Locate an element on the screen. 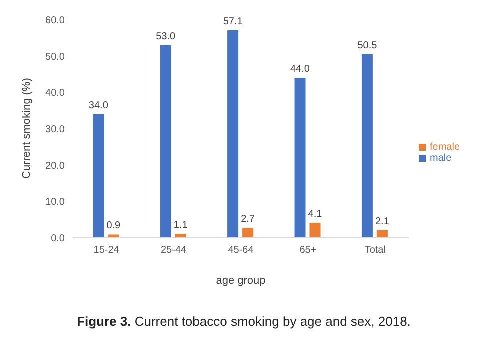  caption: Figure 3. Current tobacco smoking by age and sex, 2018. is located at coordinates (244, 321).